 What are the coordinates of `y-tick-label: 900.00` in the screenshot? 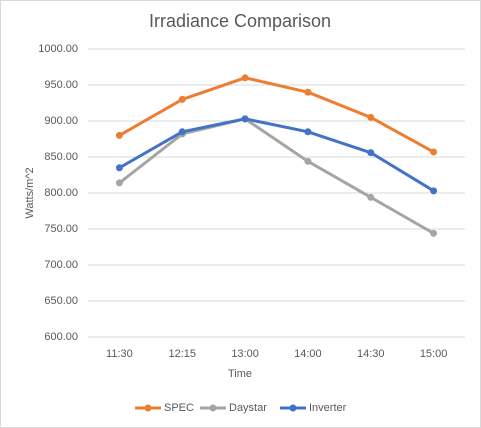 It's located at (61, 121).